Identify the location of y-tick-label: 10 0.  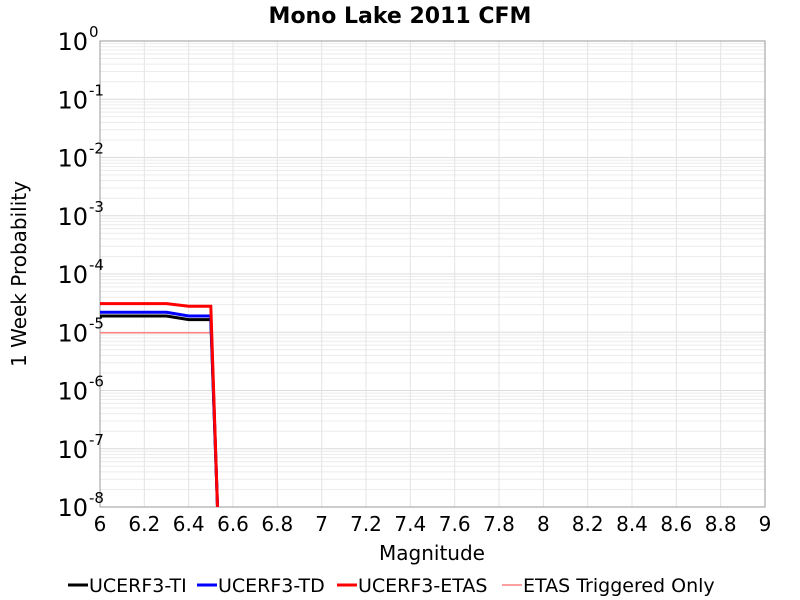
(77, 39).